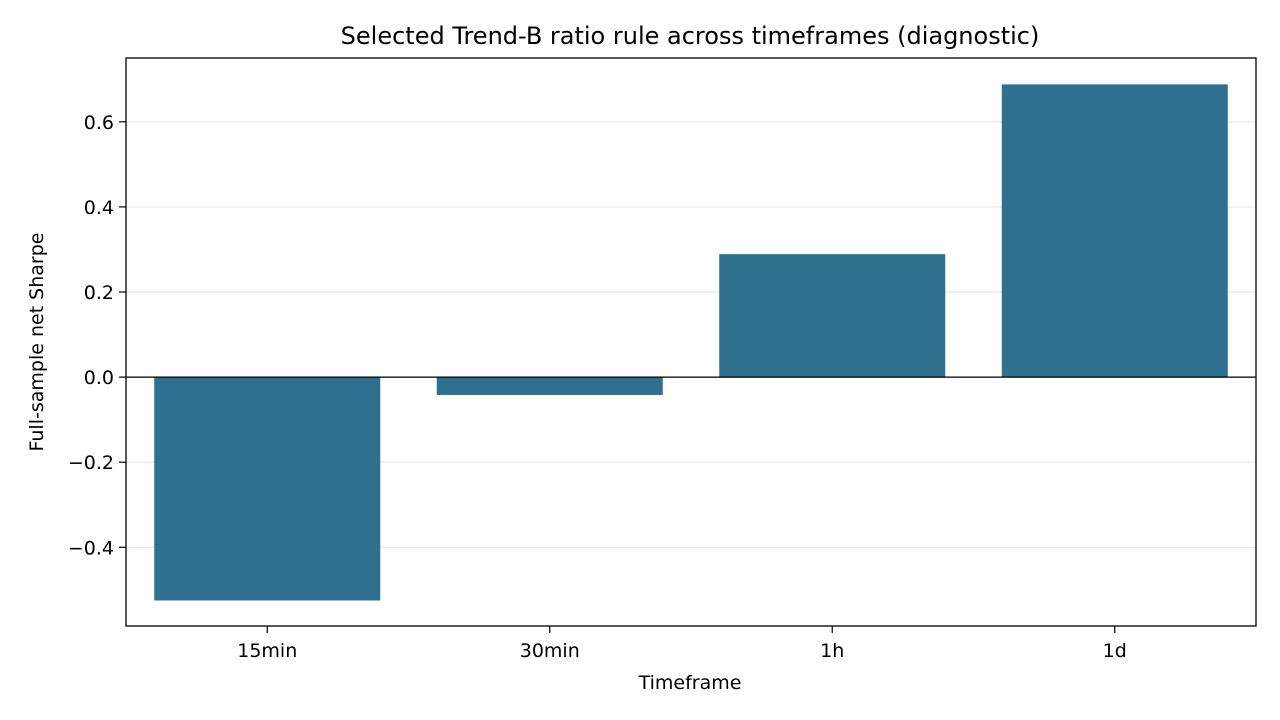  Describe the element at coordinates (99, 293) in the screenshot. I see `y-tick-label: 0.2` at that location.